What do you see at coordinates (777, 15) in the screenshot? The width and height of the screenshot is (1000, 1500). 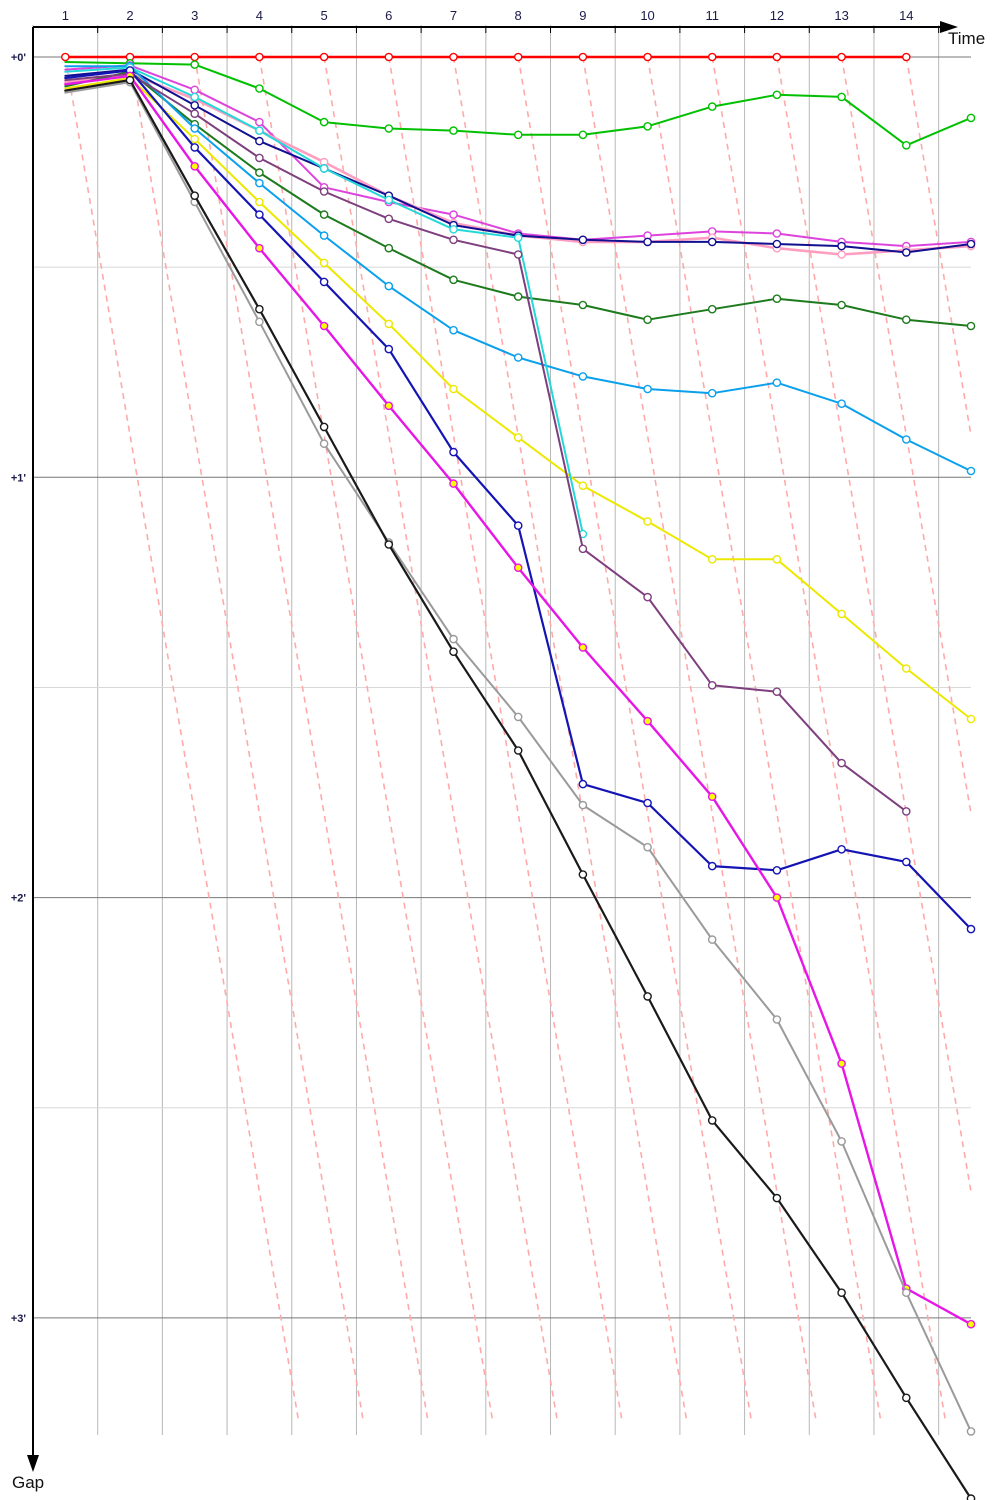 I see `x-tick-label: 12` at bounding box center [777, 15].